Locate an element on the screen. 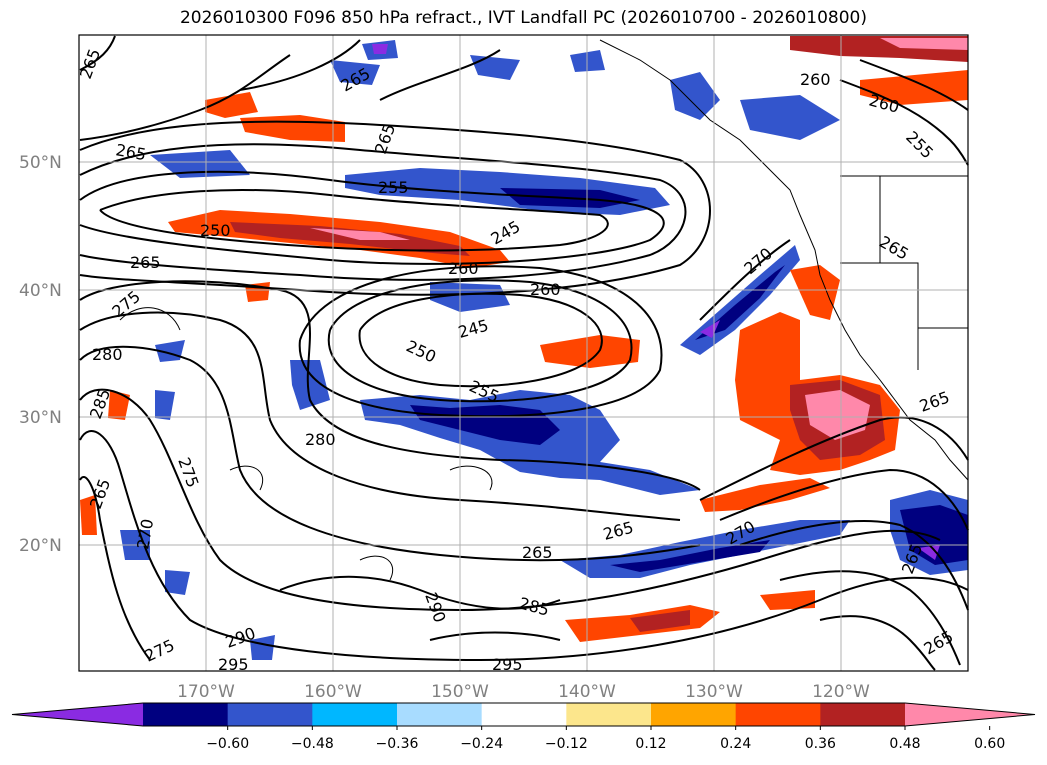 The image size is (1047, 765). lat-label: 30°N is located at coordinates (40, 418).